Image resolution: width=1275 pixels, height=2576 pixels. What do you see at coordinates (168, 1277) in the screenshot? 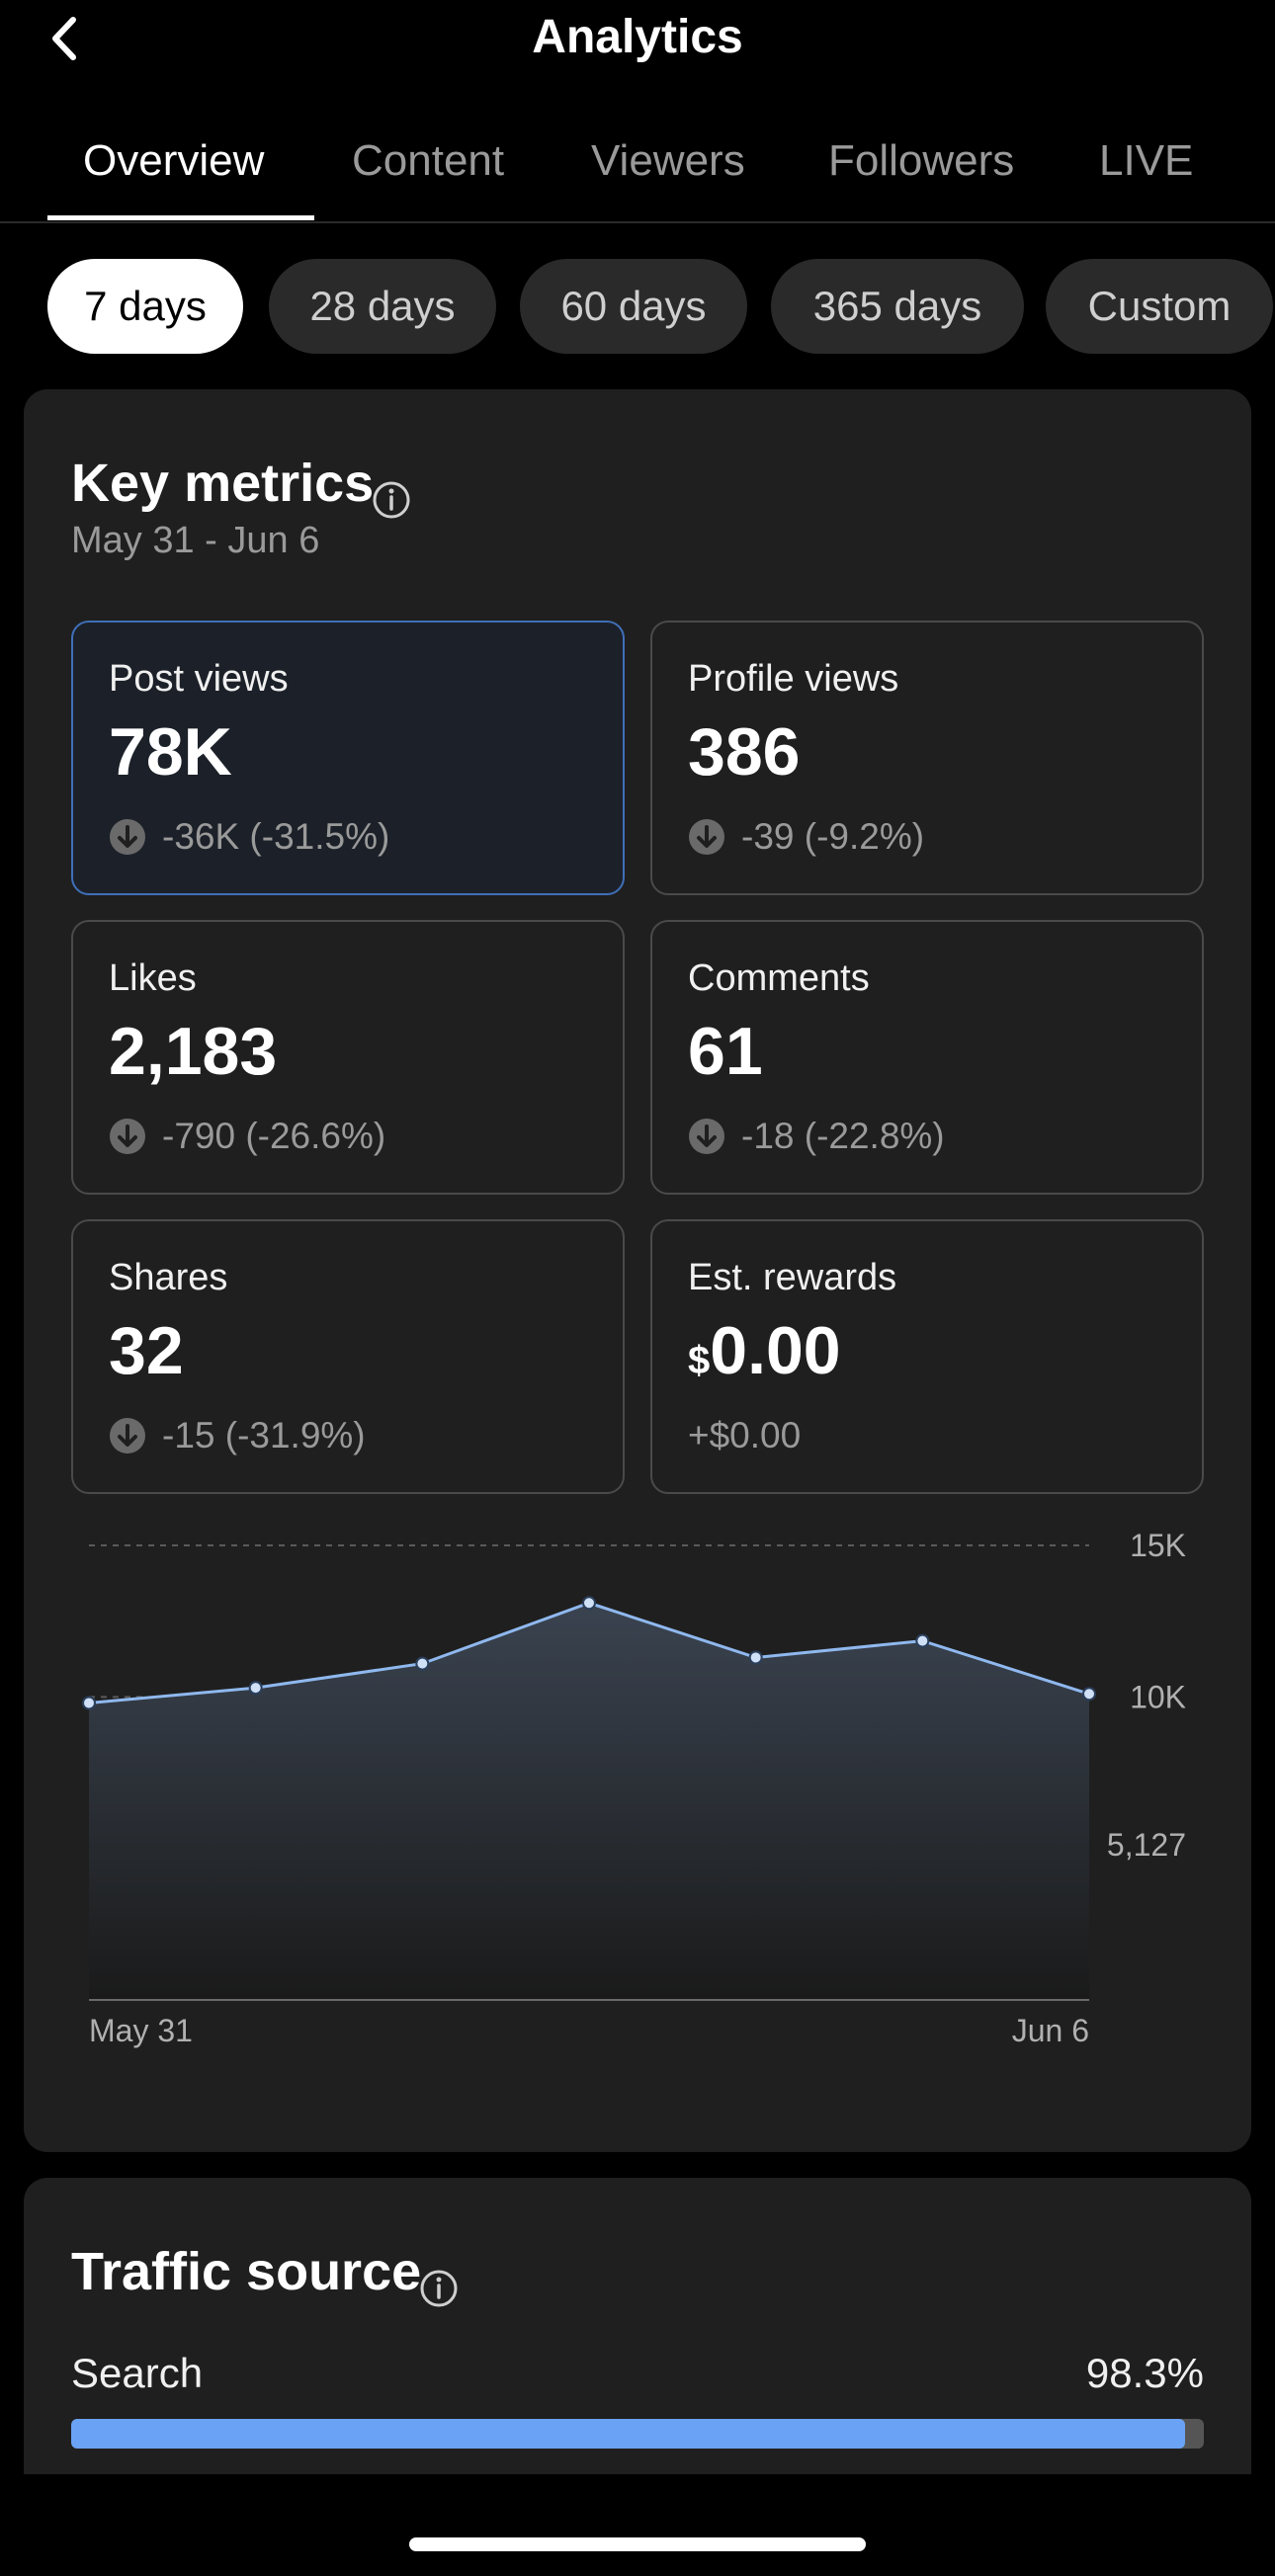
I see `metric-label: Shares` at bounding box center [168, 1277].